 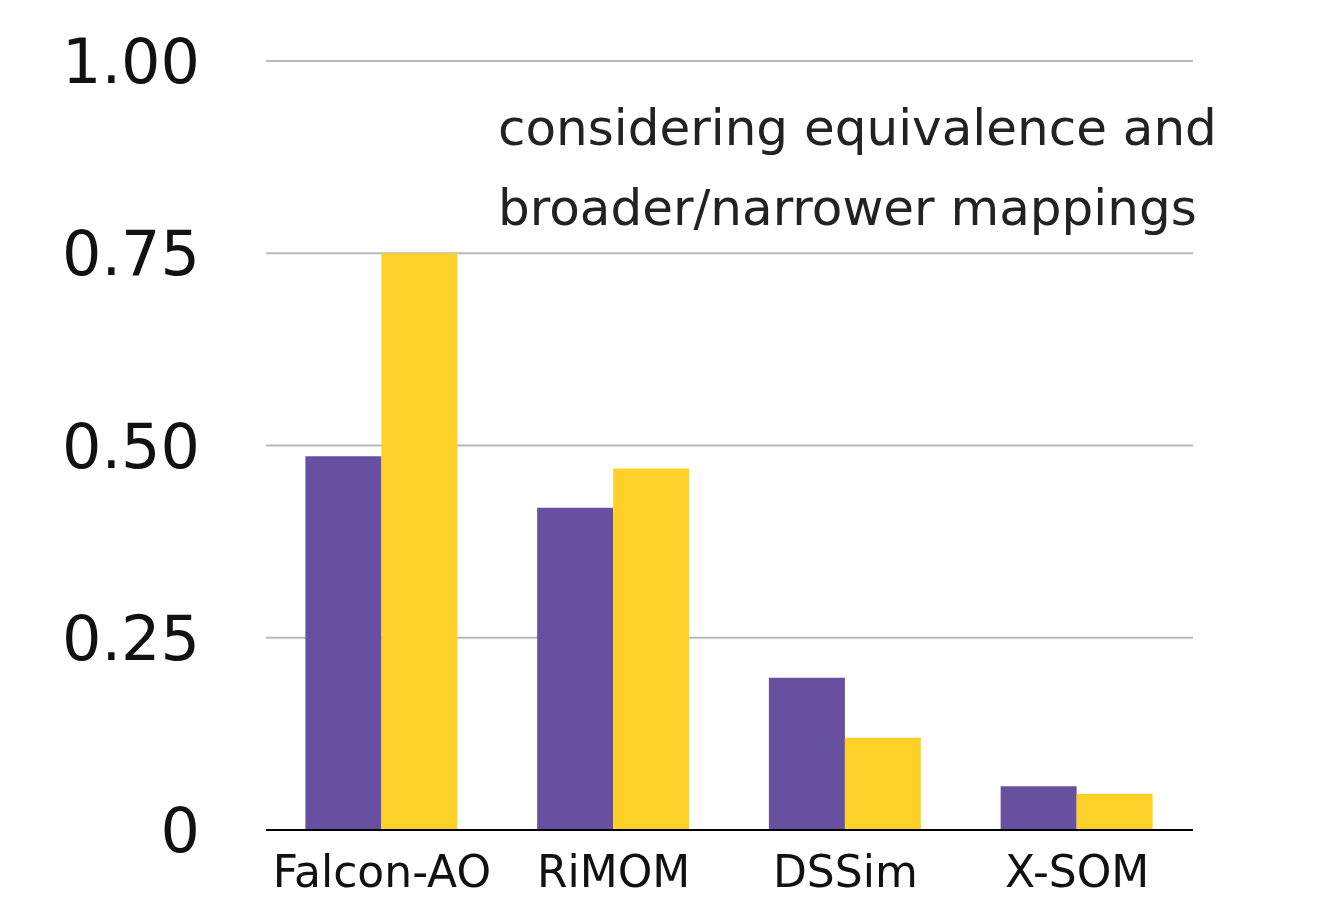 What do you see at coordinates (613, 872) in the screenshot?
I see `x-tick-label: RiMOM` at bounding box center [613, 872].